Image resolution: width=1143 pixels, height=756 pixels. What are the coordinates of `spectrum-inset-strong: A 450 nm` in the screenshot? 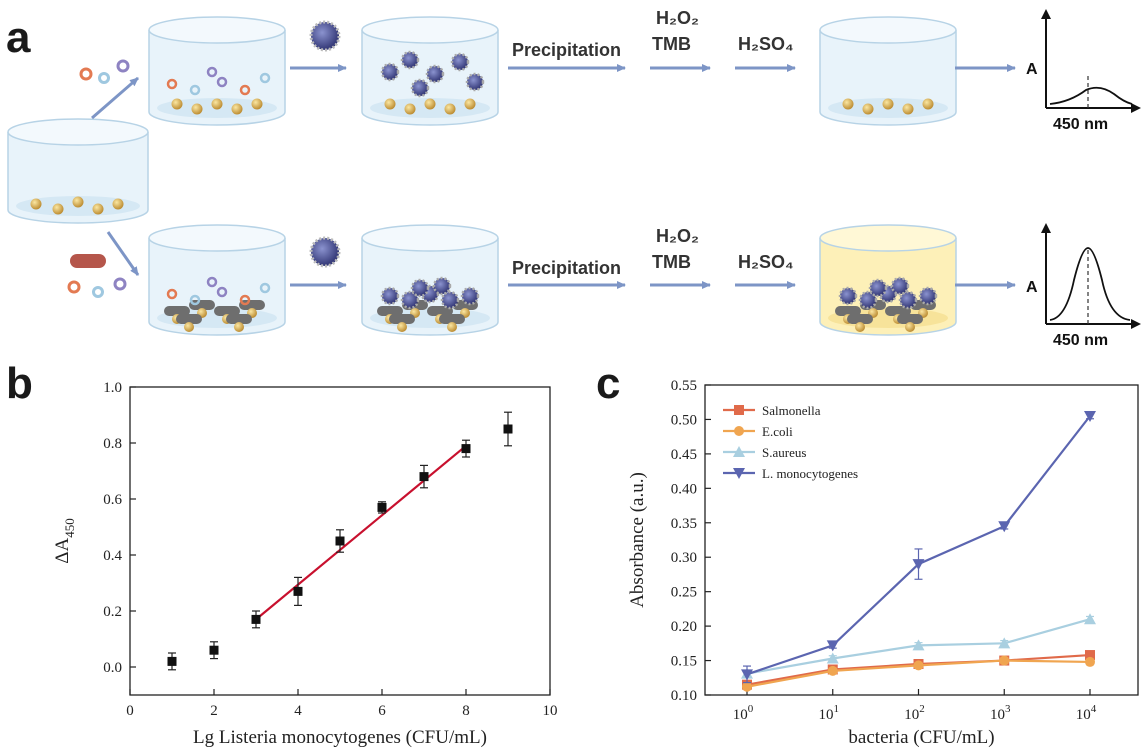 It's located at (1083, 286).